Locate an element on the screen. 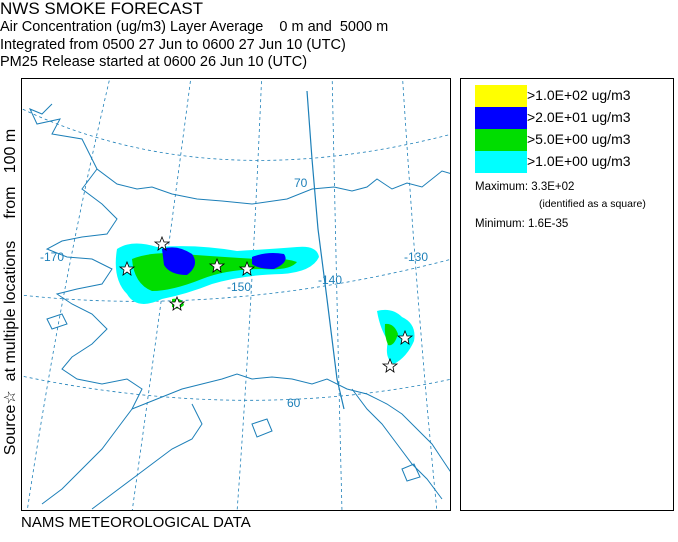 The width and height of the screenshot is (678, 542). legend-entry: >1.0E+02 ug/m3 is located at coordinates (572, 96).